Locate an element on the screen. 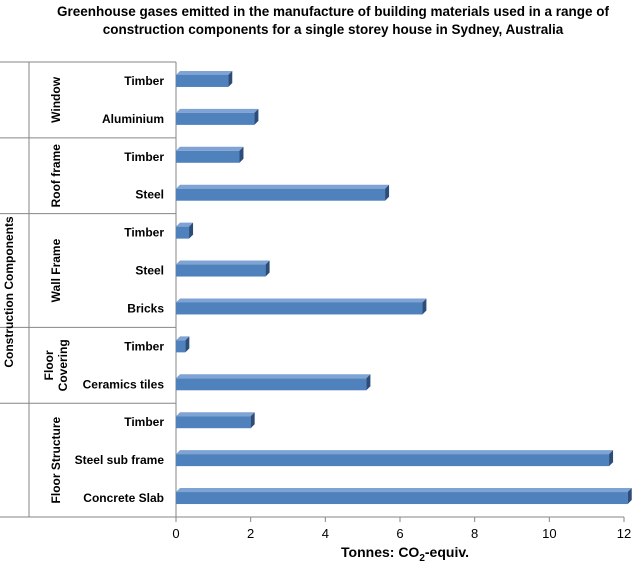 This screenshot has height=572, width=641. x-tick-label-4: 4 is located at coordinates (325, 533).